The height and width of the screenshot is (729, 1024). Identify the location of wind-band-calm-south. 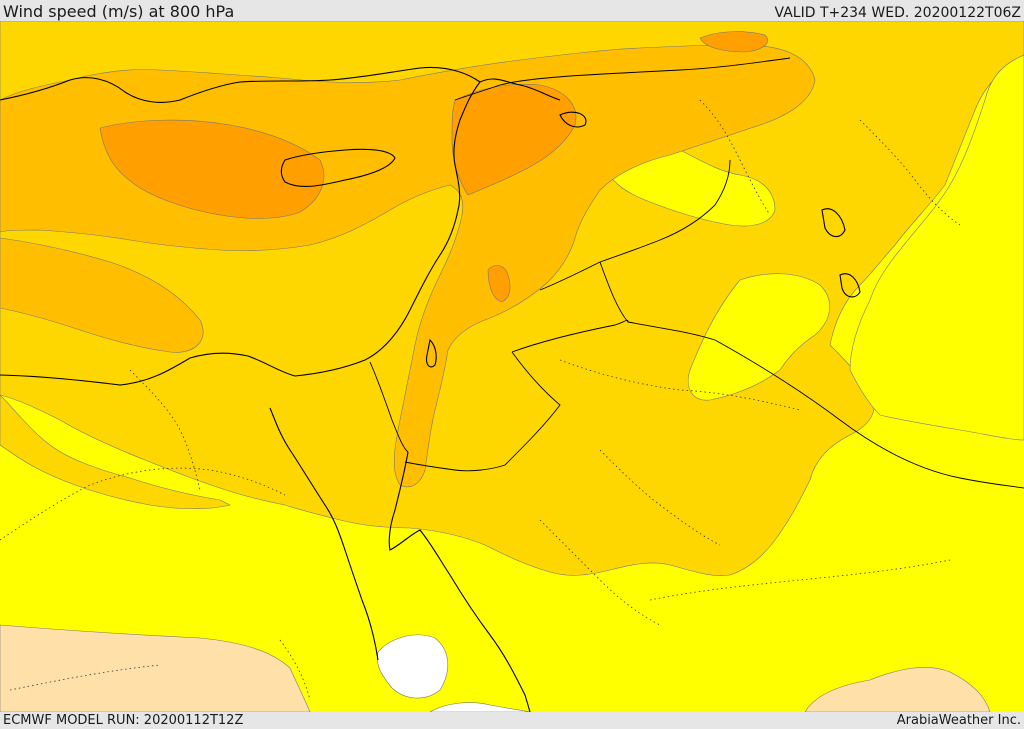
(480, 707).